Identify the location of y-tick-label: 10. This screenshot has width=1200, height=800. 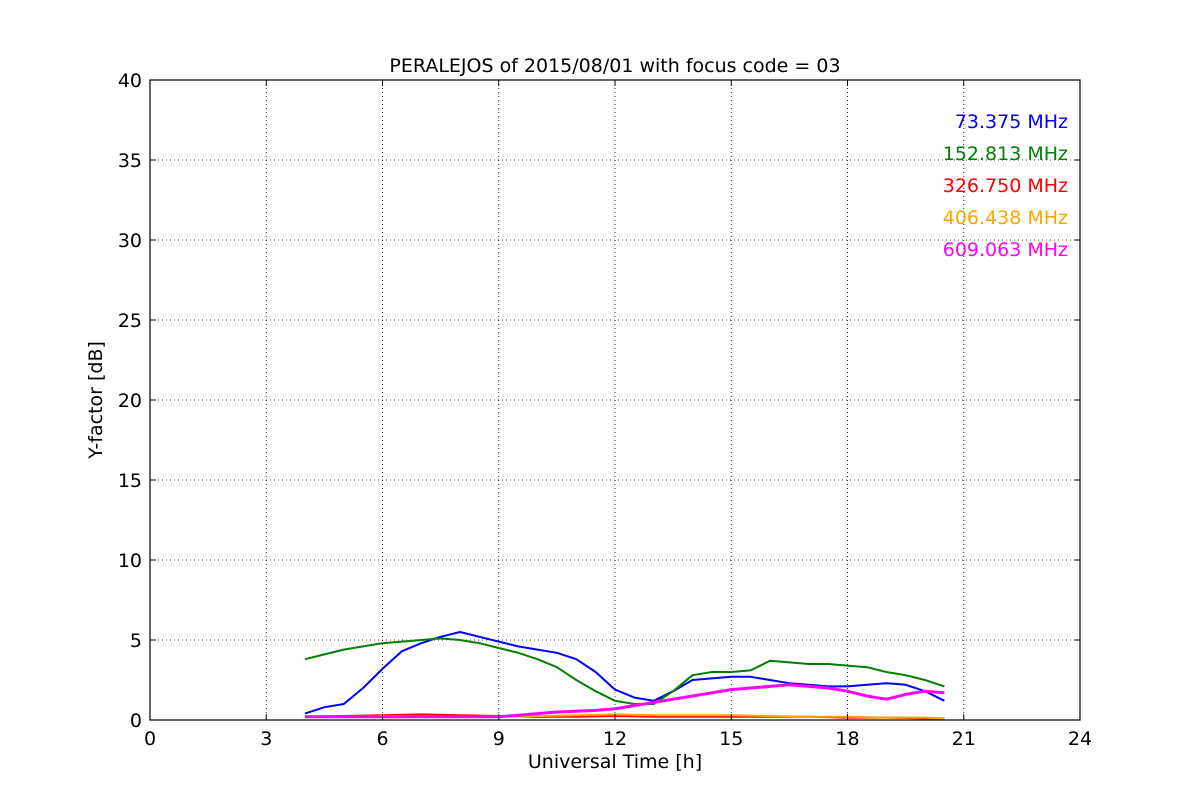
(130, 561).